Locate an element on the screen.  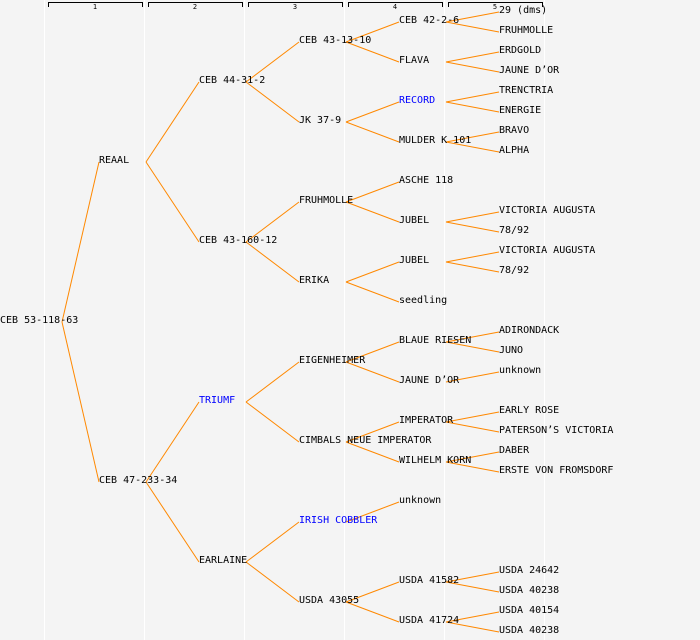
variety-node: EIGENHEIMER is located at coordinates (332, 360).